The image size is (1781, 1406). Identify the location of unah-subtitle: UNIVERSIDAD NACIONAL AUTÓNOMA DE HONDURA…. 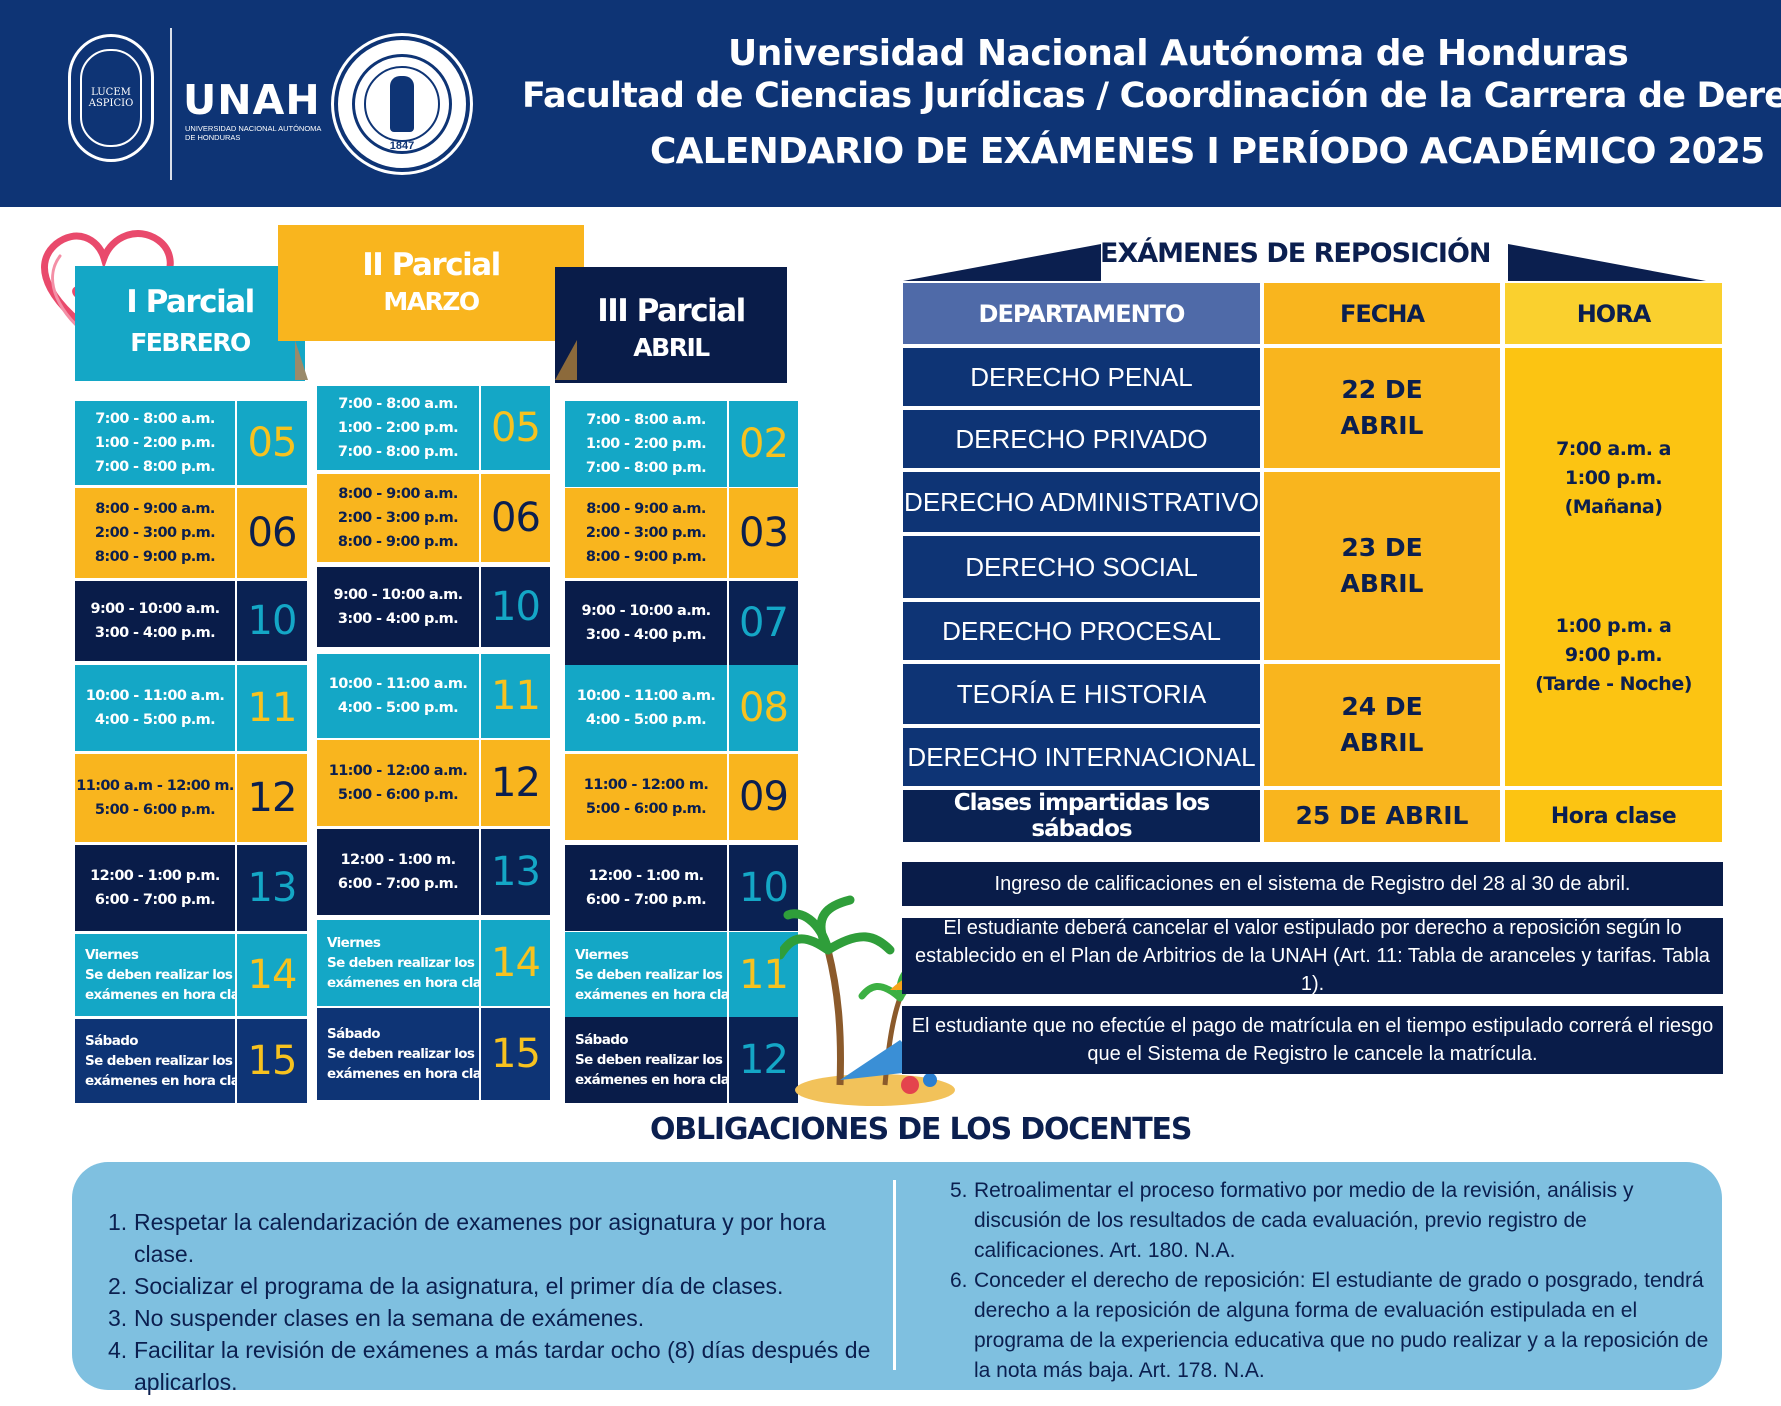
(253, 133).